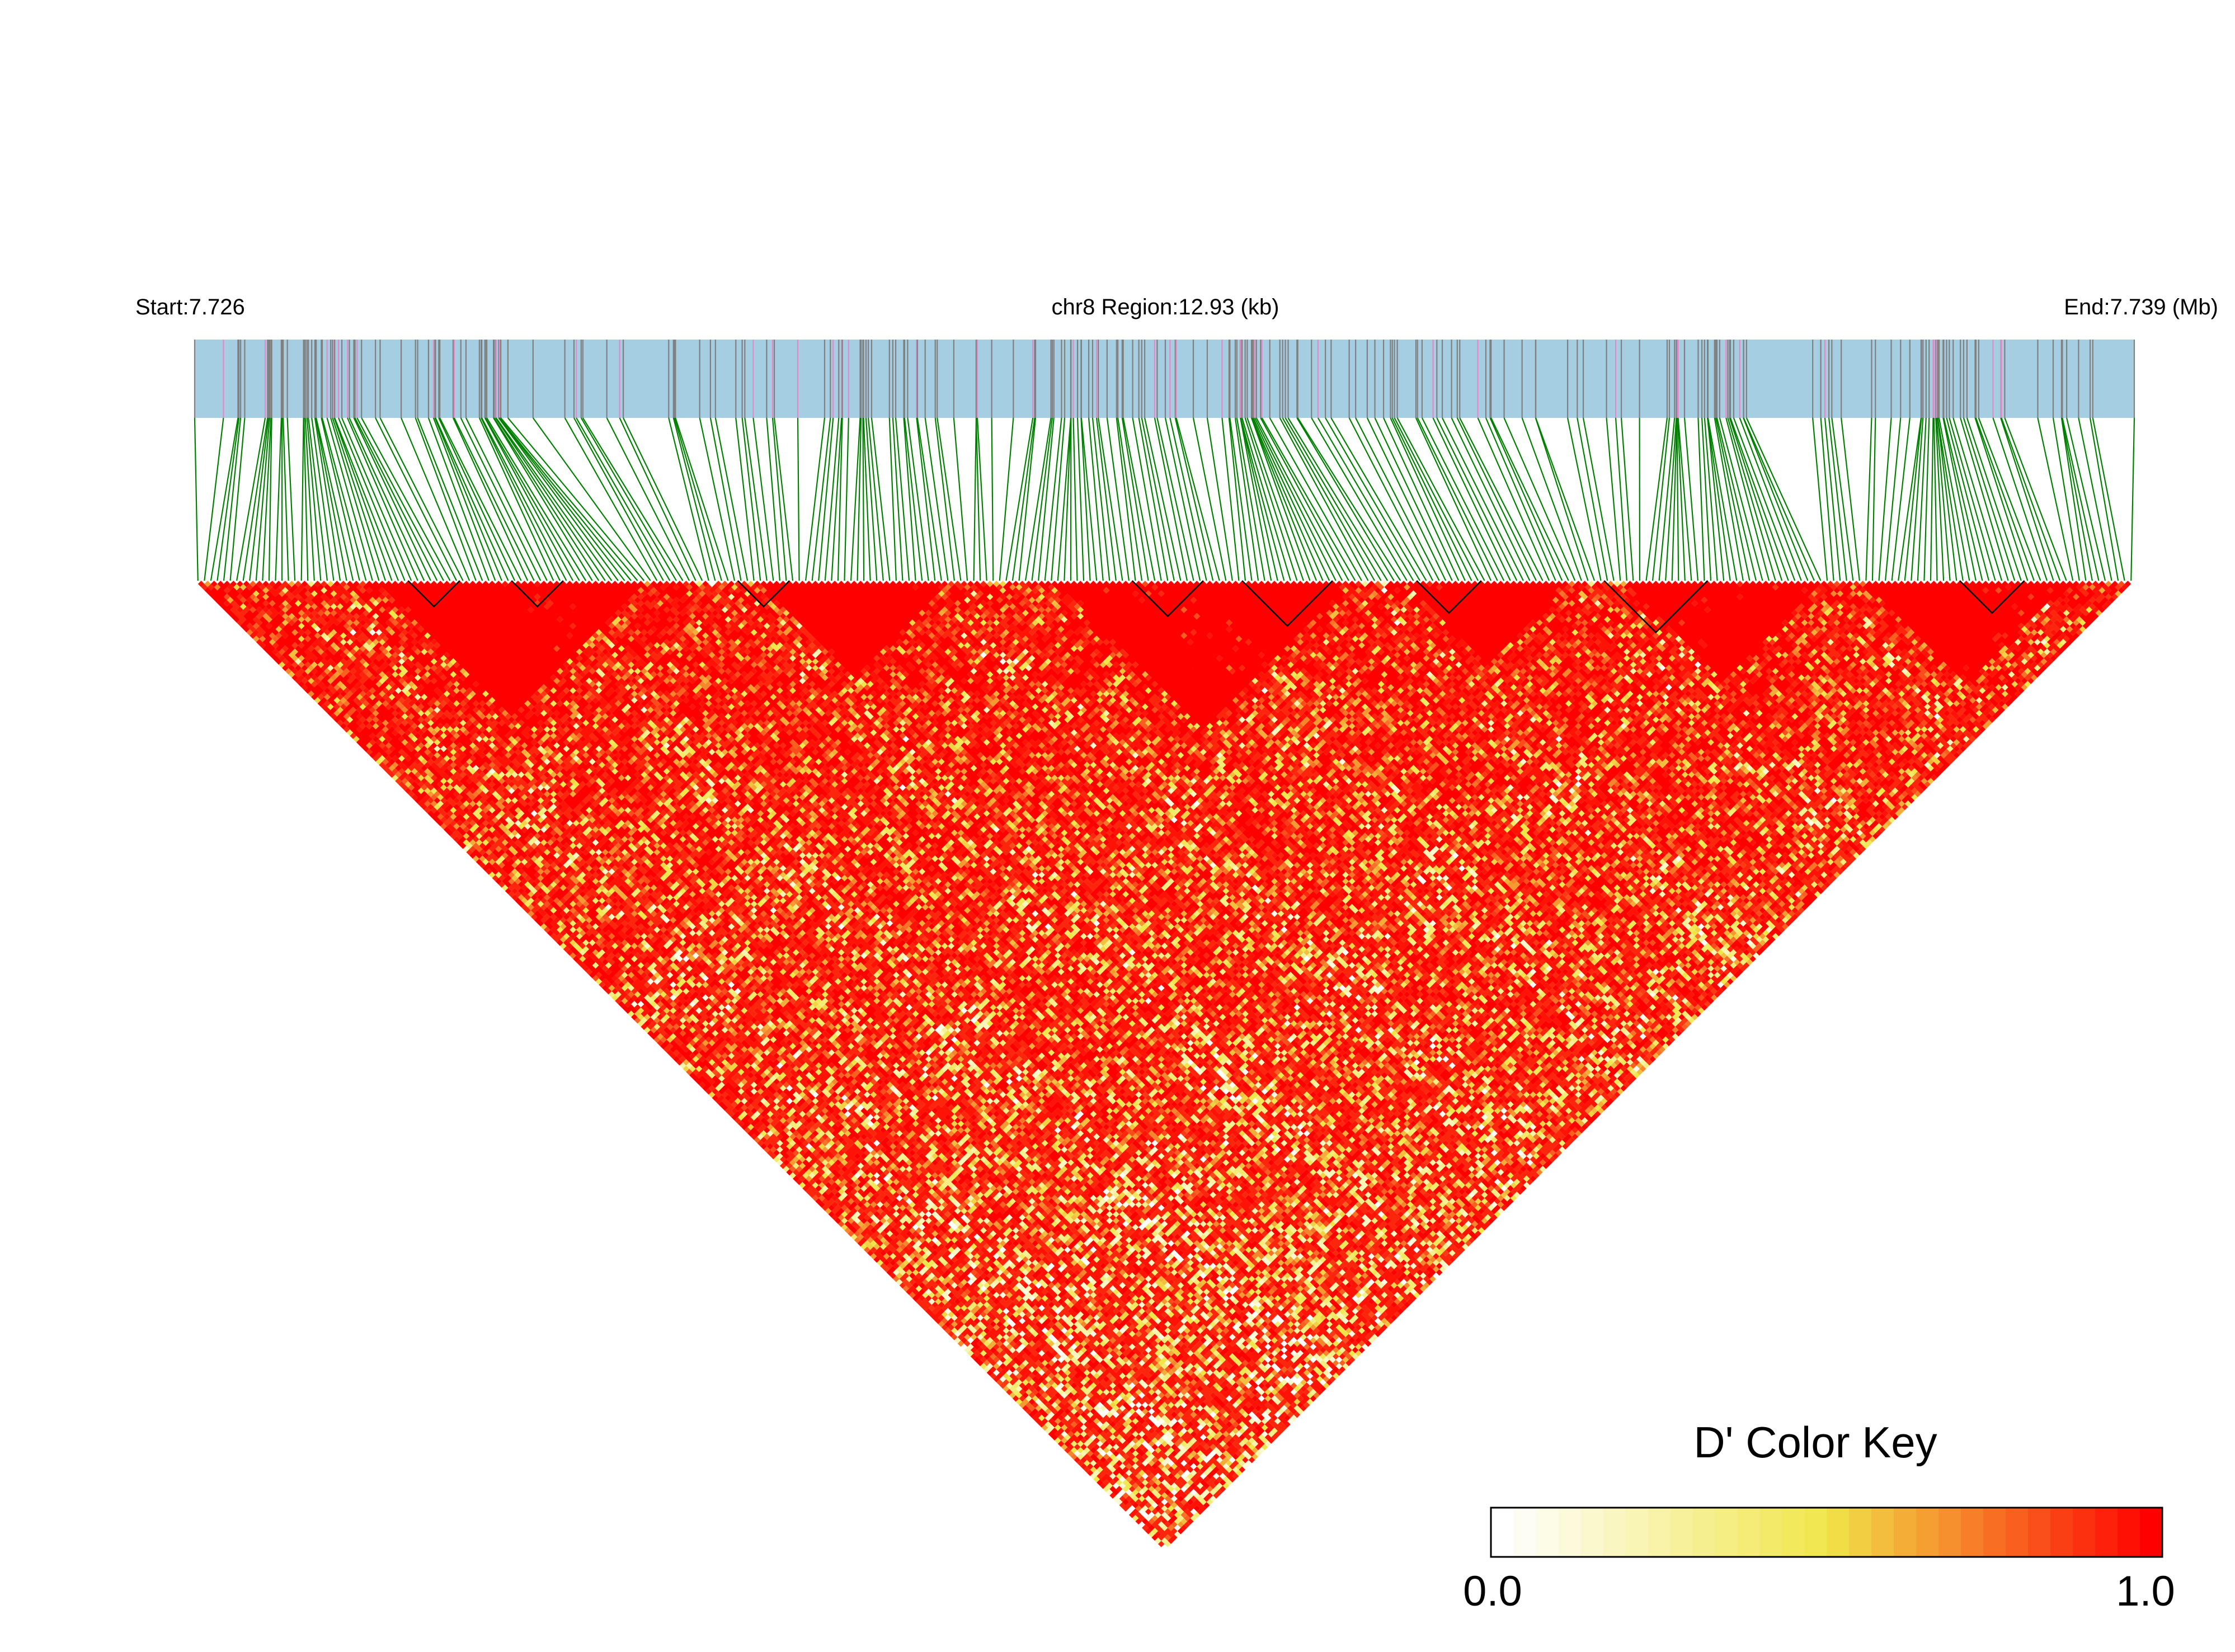 The height and width of the screenshot is (1652, 2235). I want to click on haplotype-block-outline, so click(1656, 607).